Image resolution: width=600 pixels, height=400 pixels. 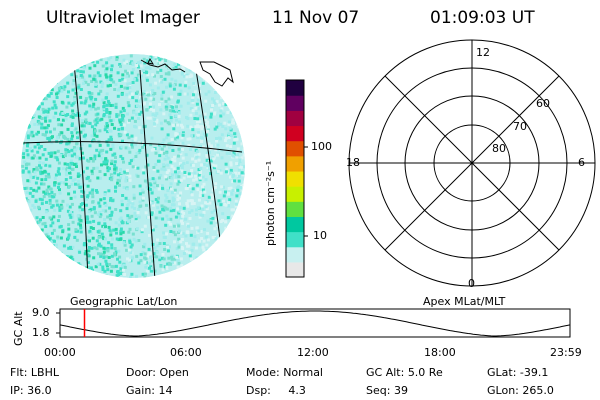 I want to click on latitude-line, so click(x=132, y=147).